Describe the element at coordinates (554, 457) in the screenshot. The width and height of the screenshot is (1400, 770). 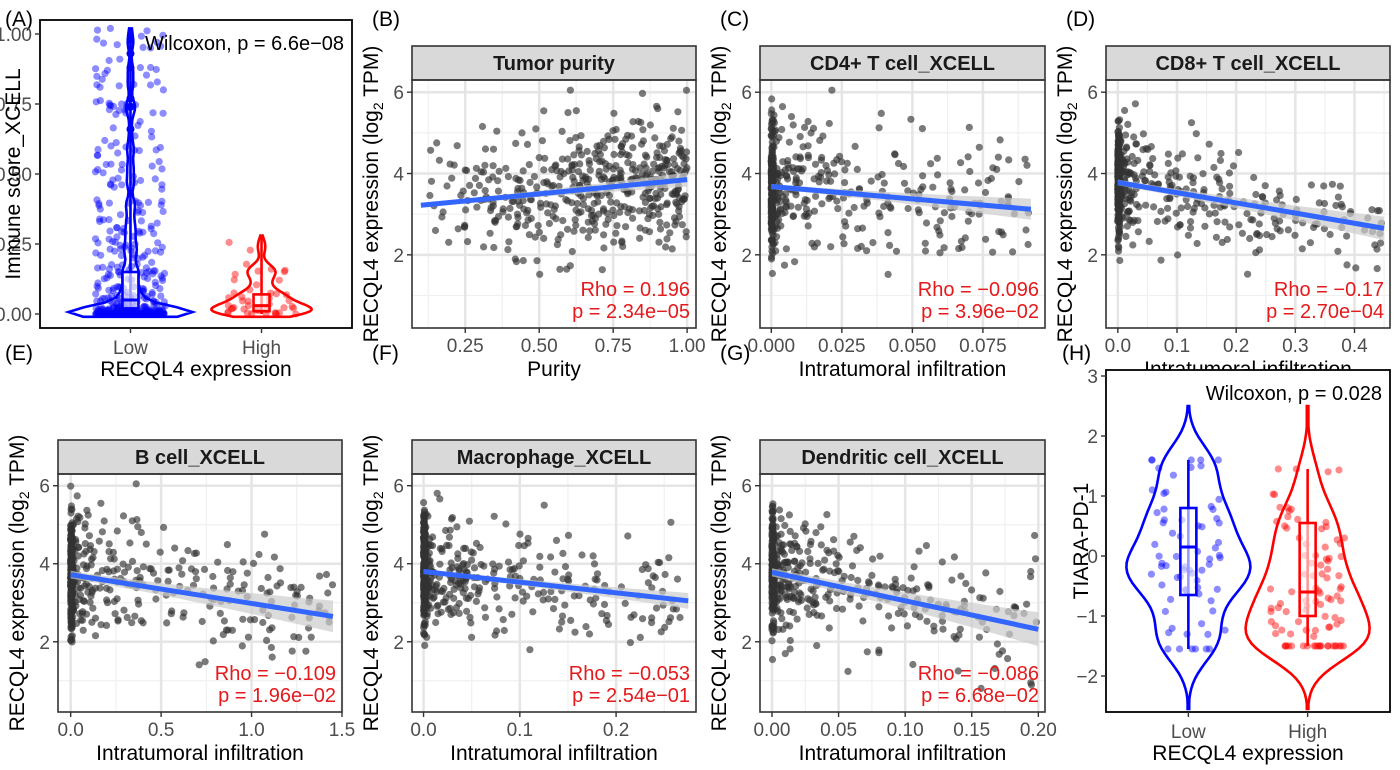
I see `strip` at that location.